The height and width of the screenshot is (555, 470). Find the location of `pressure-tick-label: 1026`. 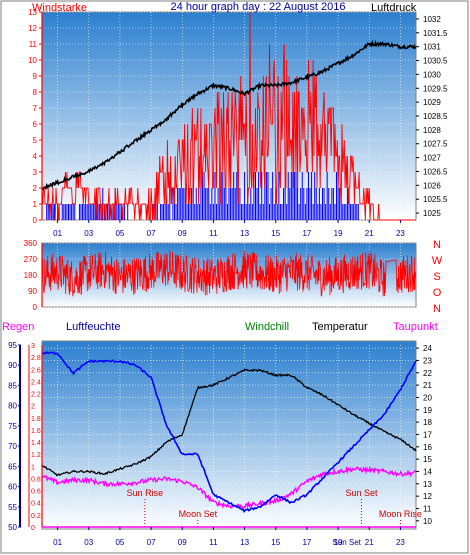

pressure-tick-label: 1026 is located at coordinates (432, 185).